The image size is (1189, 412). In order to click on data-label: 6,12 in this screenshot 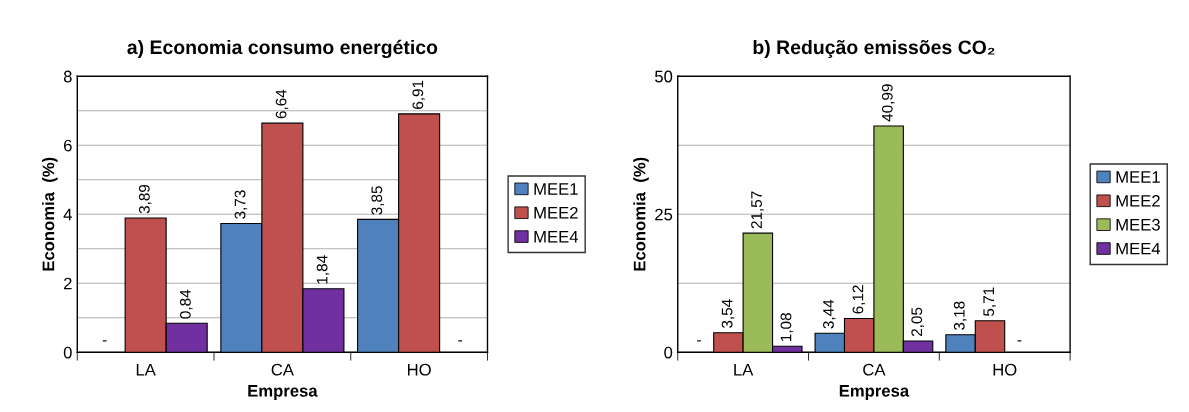, I will do `click(859, 299)`.